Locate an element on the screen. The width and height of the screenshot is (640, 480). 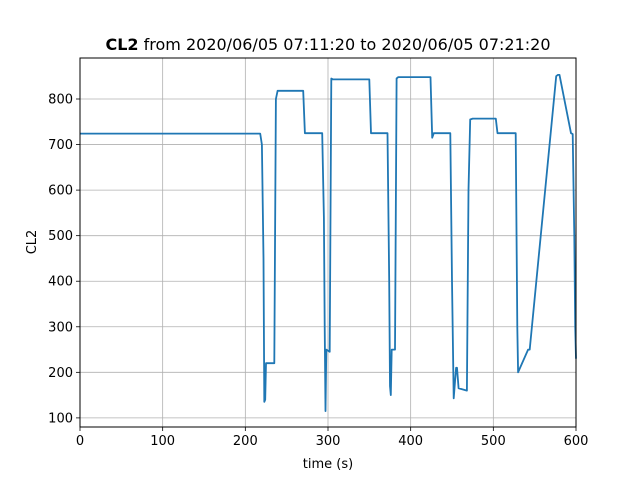
x-tick-label: 300 is located at coordinates (328, 441).